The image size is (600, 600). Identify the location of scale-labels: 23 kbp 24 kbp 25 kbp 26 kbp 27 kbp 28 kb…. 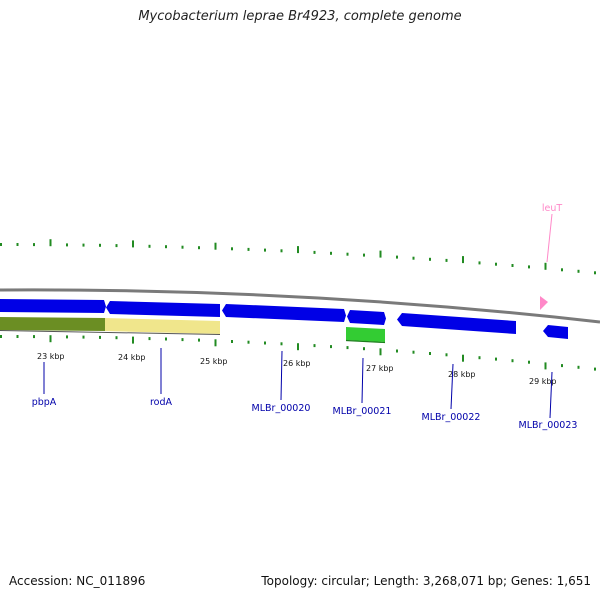
(297, 369).